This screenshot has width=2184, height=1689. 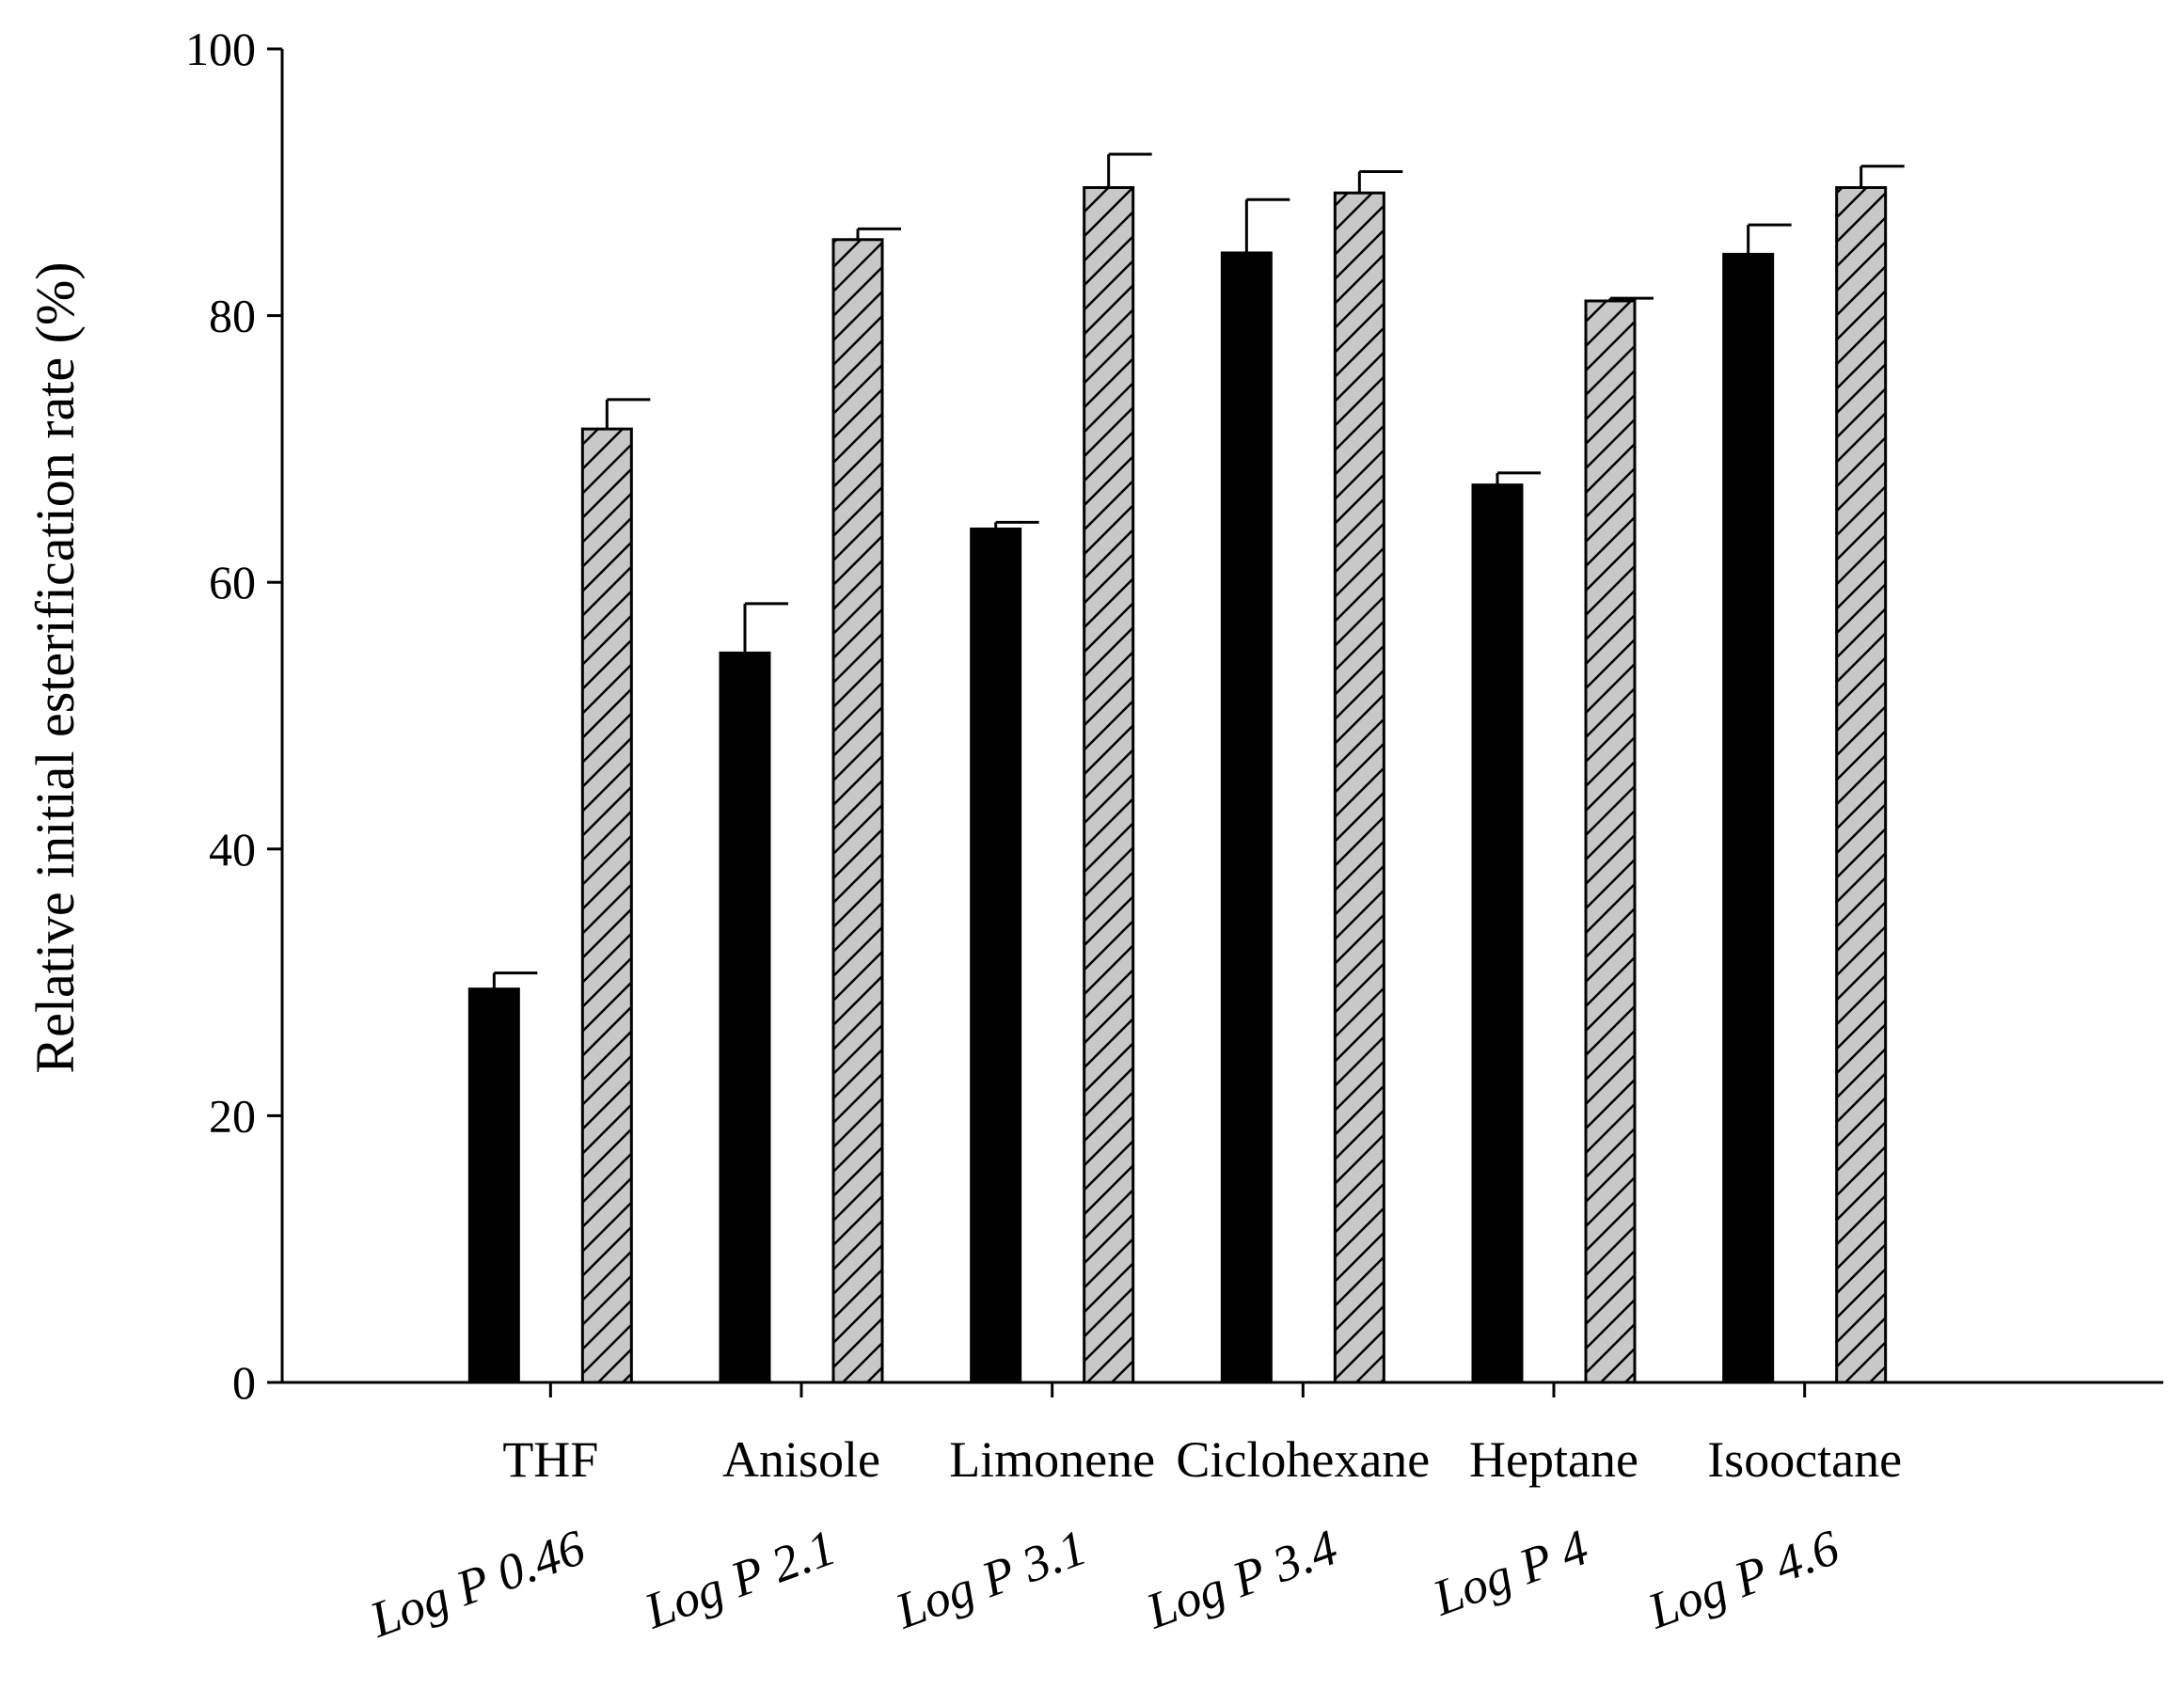 I want to click on logp-label: Log P 0.46, so click(x=477, y=1584).